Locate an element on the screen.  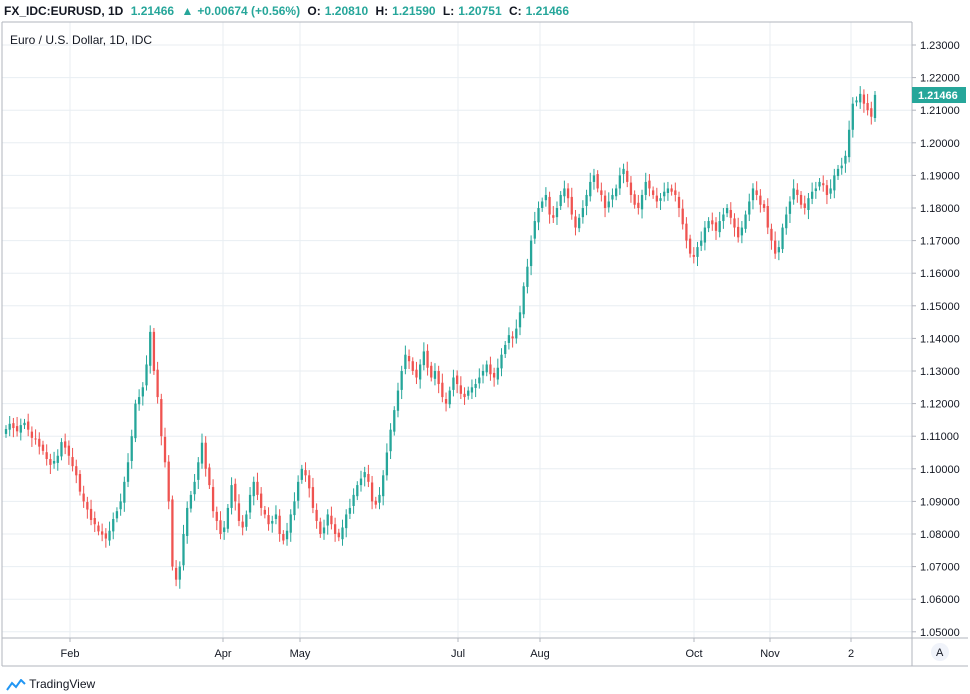
last-price-label: 1.21466 is located at coordinates (938, 96).